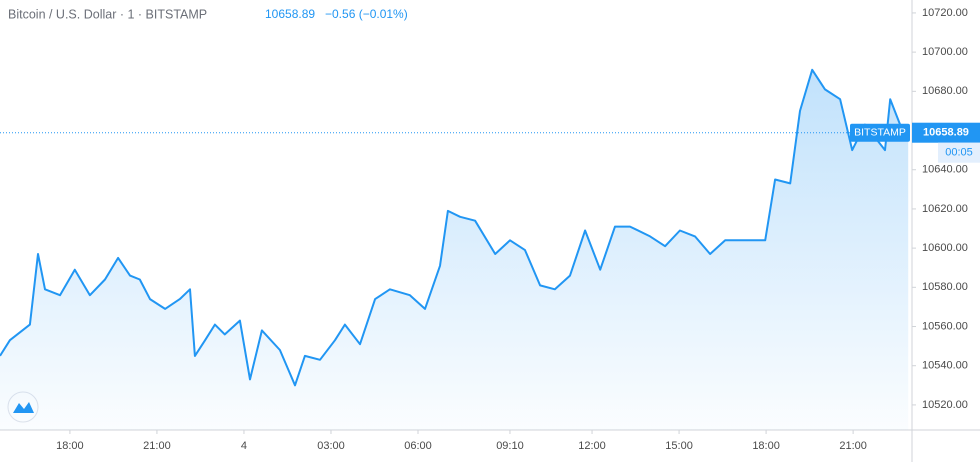  Describe the element at coordinates (290, 14) in the screenshot. I see `last-price: 10658.89` at that location.